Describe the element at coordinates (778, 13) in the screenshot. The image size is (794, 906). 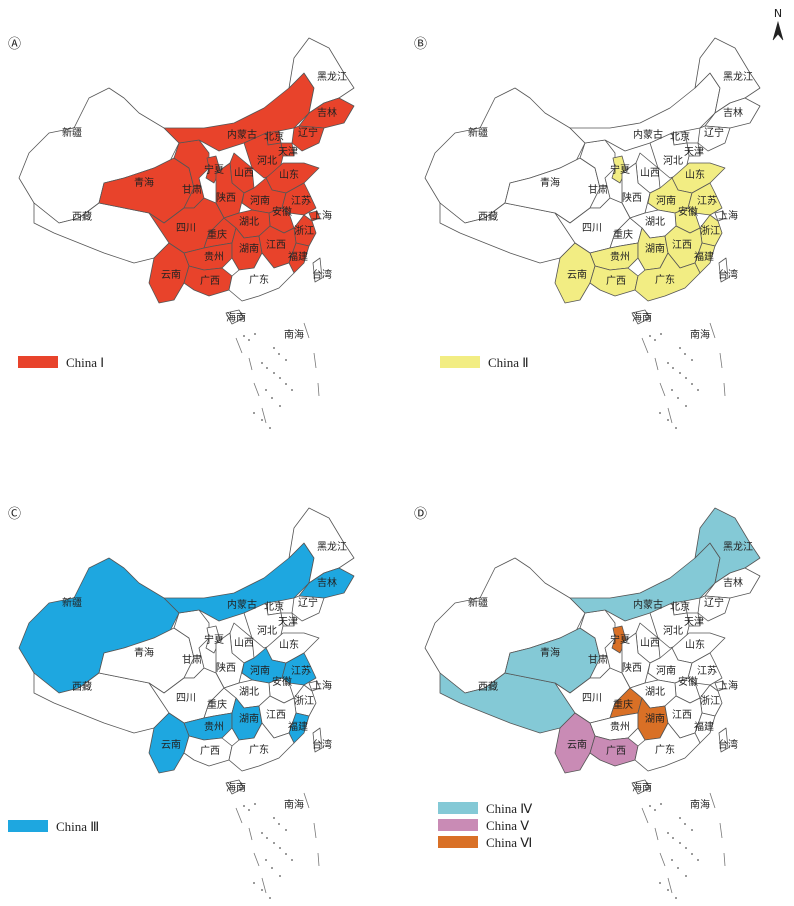
I see `north-arrow-label: N` at that location.